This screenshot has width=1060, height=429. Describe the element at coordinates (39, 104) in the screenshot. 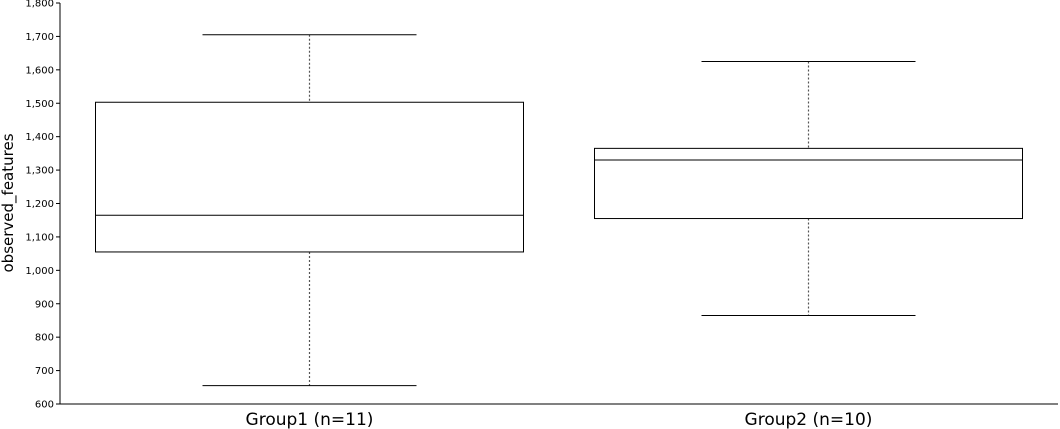

I see `y-tick-label: 1,500` at that location.